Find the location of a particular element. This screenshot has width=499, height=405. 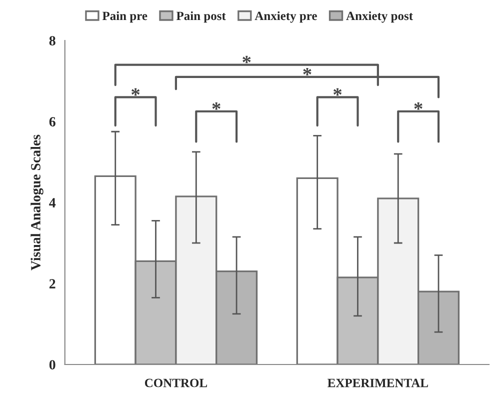

legend-label: Anxiety post is located at coordinates (379, 17).